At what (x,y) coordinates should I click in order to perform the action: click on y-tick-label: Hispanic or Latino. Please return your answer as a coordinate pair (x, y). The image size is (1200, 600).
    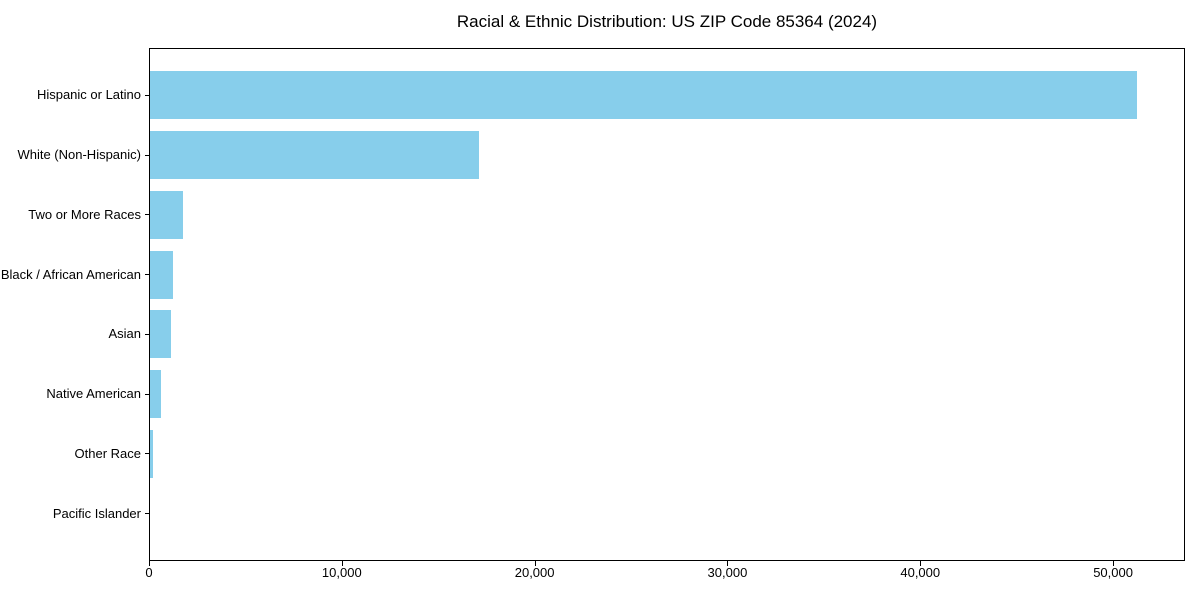
    Looking at the image, I should click on (88, 95).